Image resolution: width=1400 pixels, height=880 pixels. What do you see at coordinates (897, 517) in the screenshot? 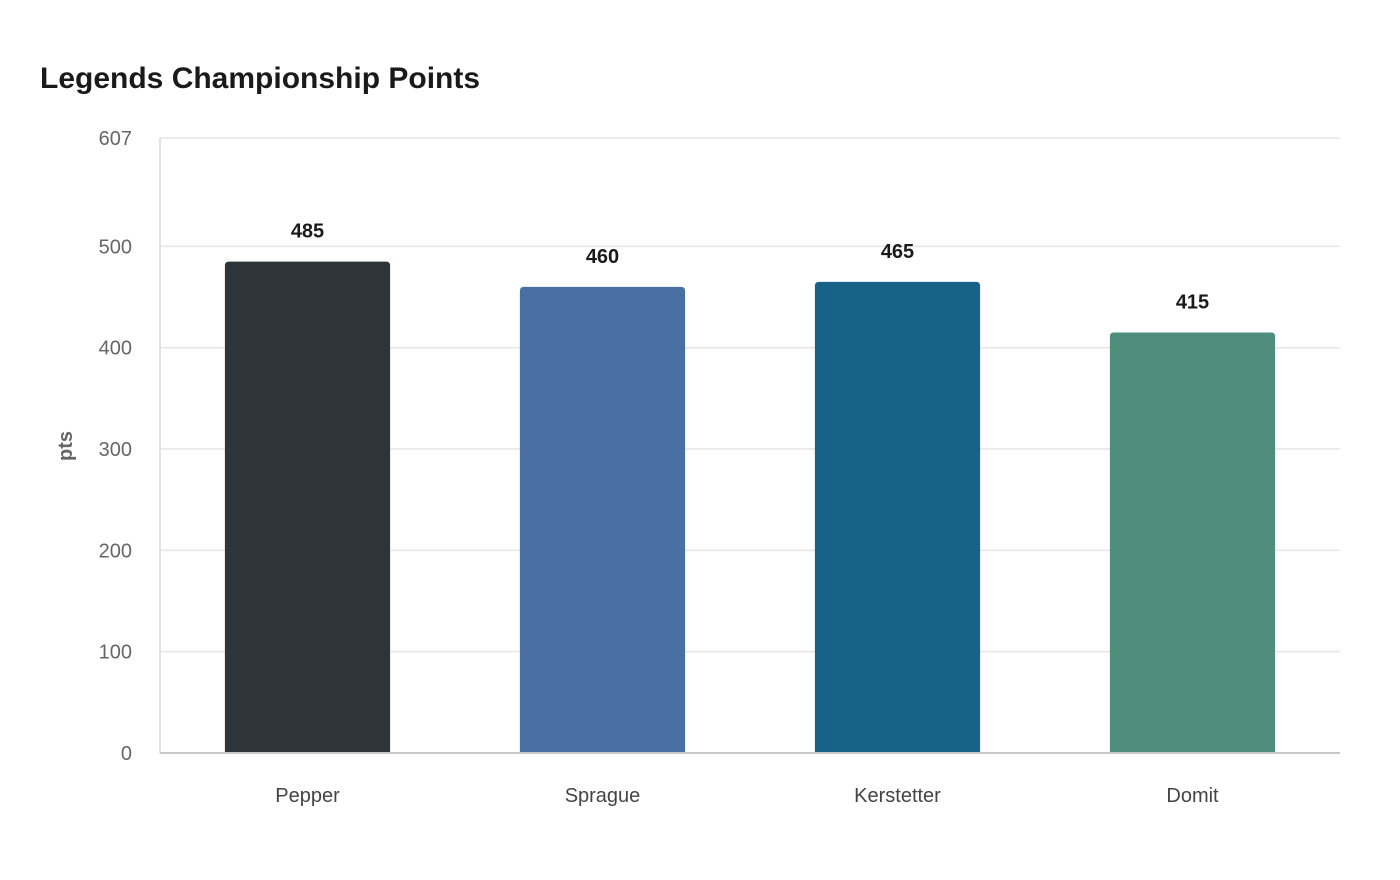
I see `bar-kerstetter` at bounding box center [897, 517].